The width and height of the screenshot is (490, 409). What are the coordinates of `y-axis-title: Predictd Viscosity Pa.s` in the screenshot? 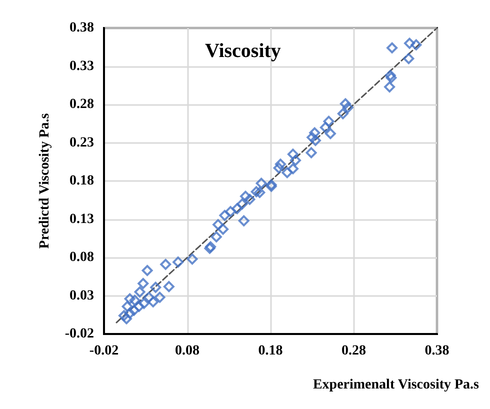 It's located at (45, 180).